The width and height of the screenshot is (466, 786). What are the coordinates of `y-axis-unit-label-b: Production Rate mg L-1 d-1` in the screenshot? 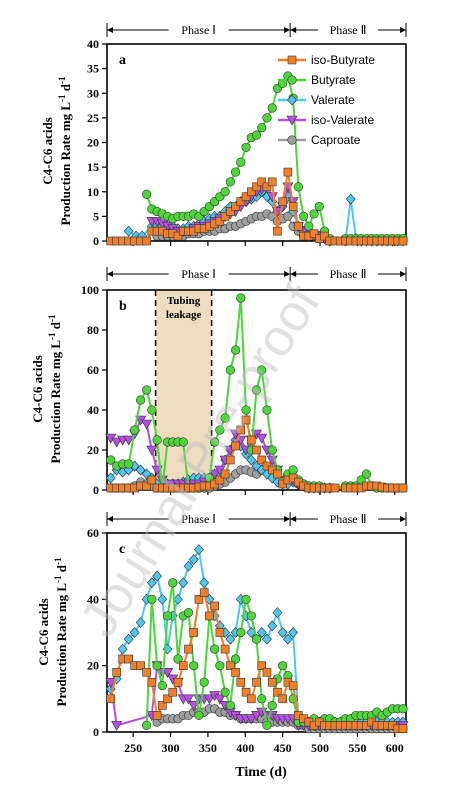 It's located at (55, 389).